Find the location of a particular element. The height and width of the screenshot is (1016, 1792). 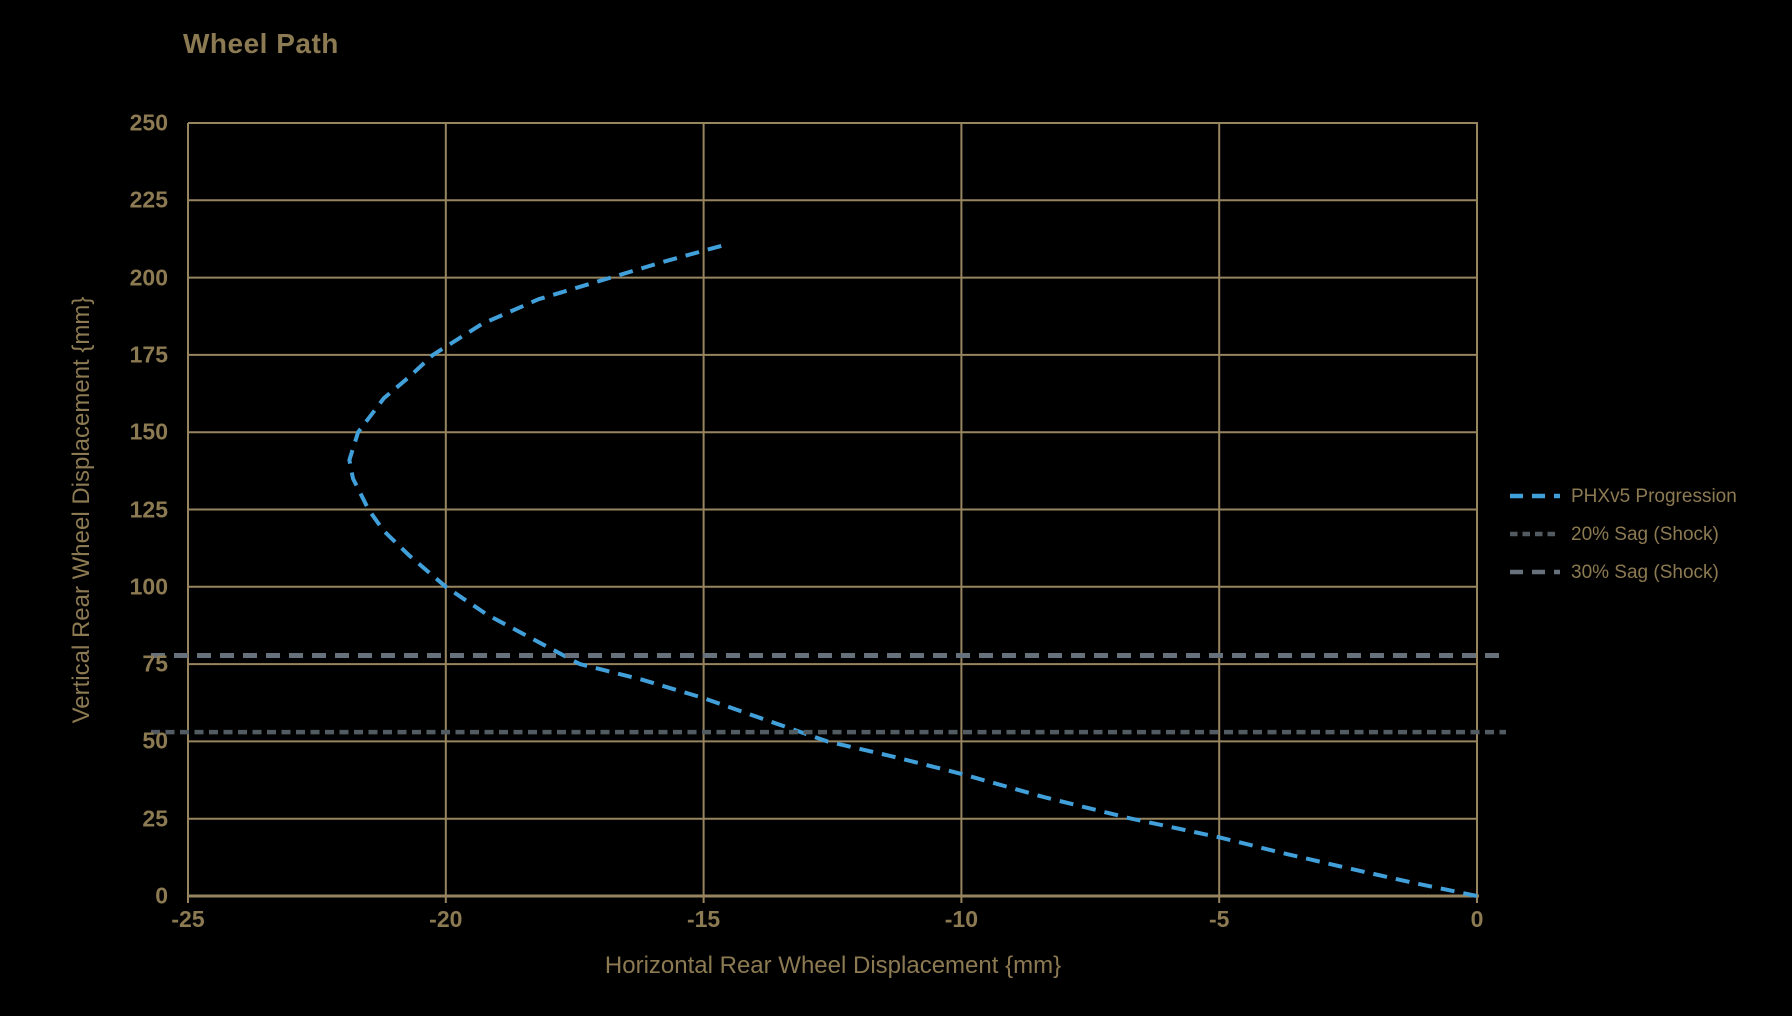

y-tick-label: 0 is located at coordinates (161, 895).